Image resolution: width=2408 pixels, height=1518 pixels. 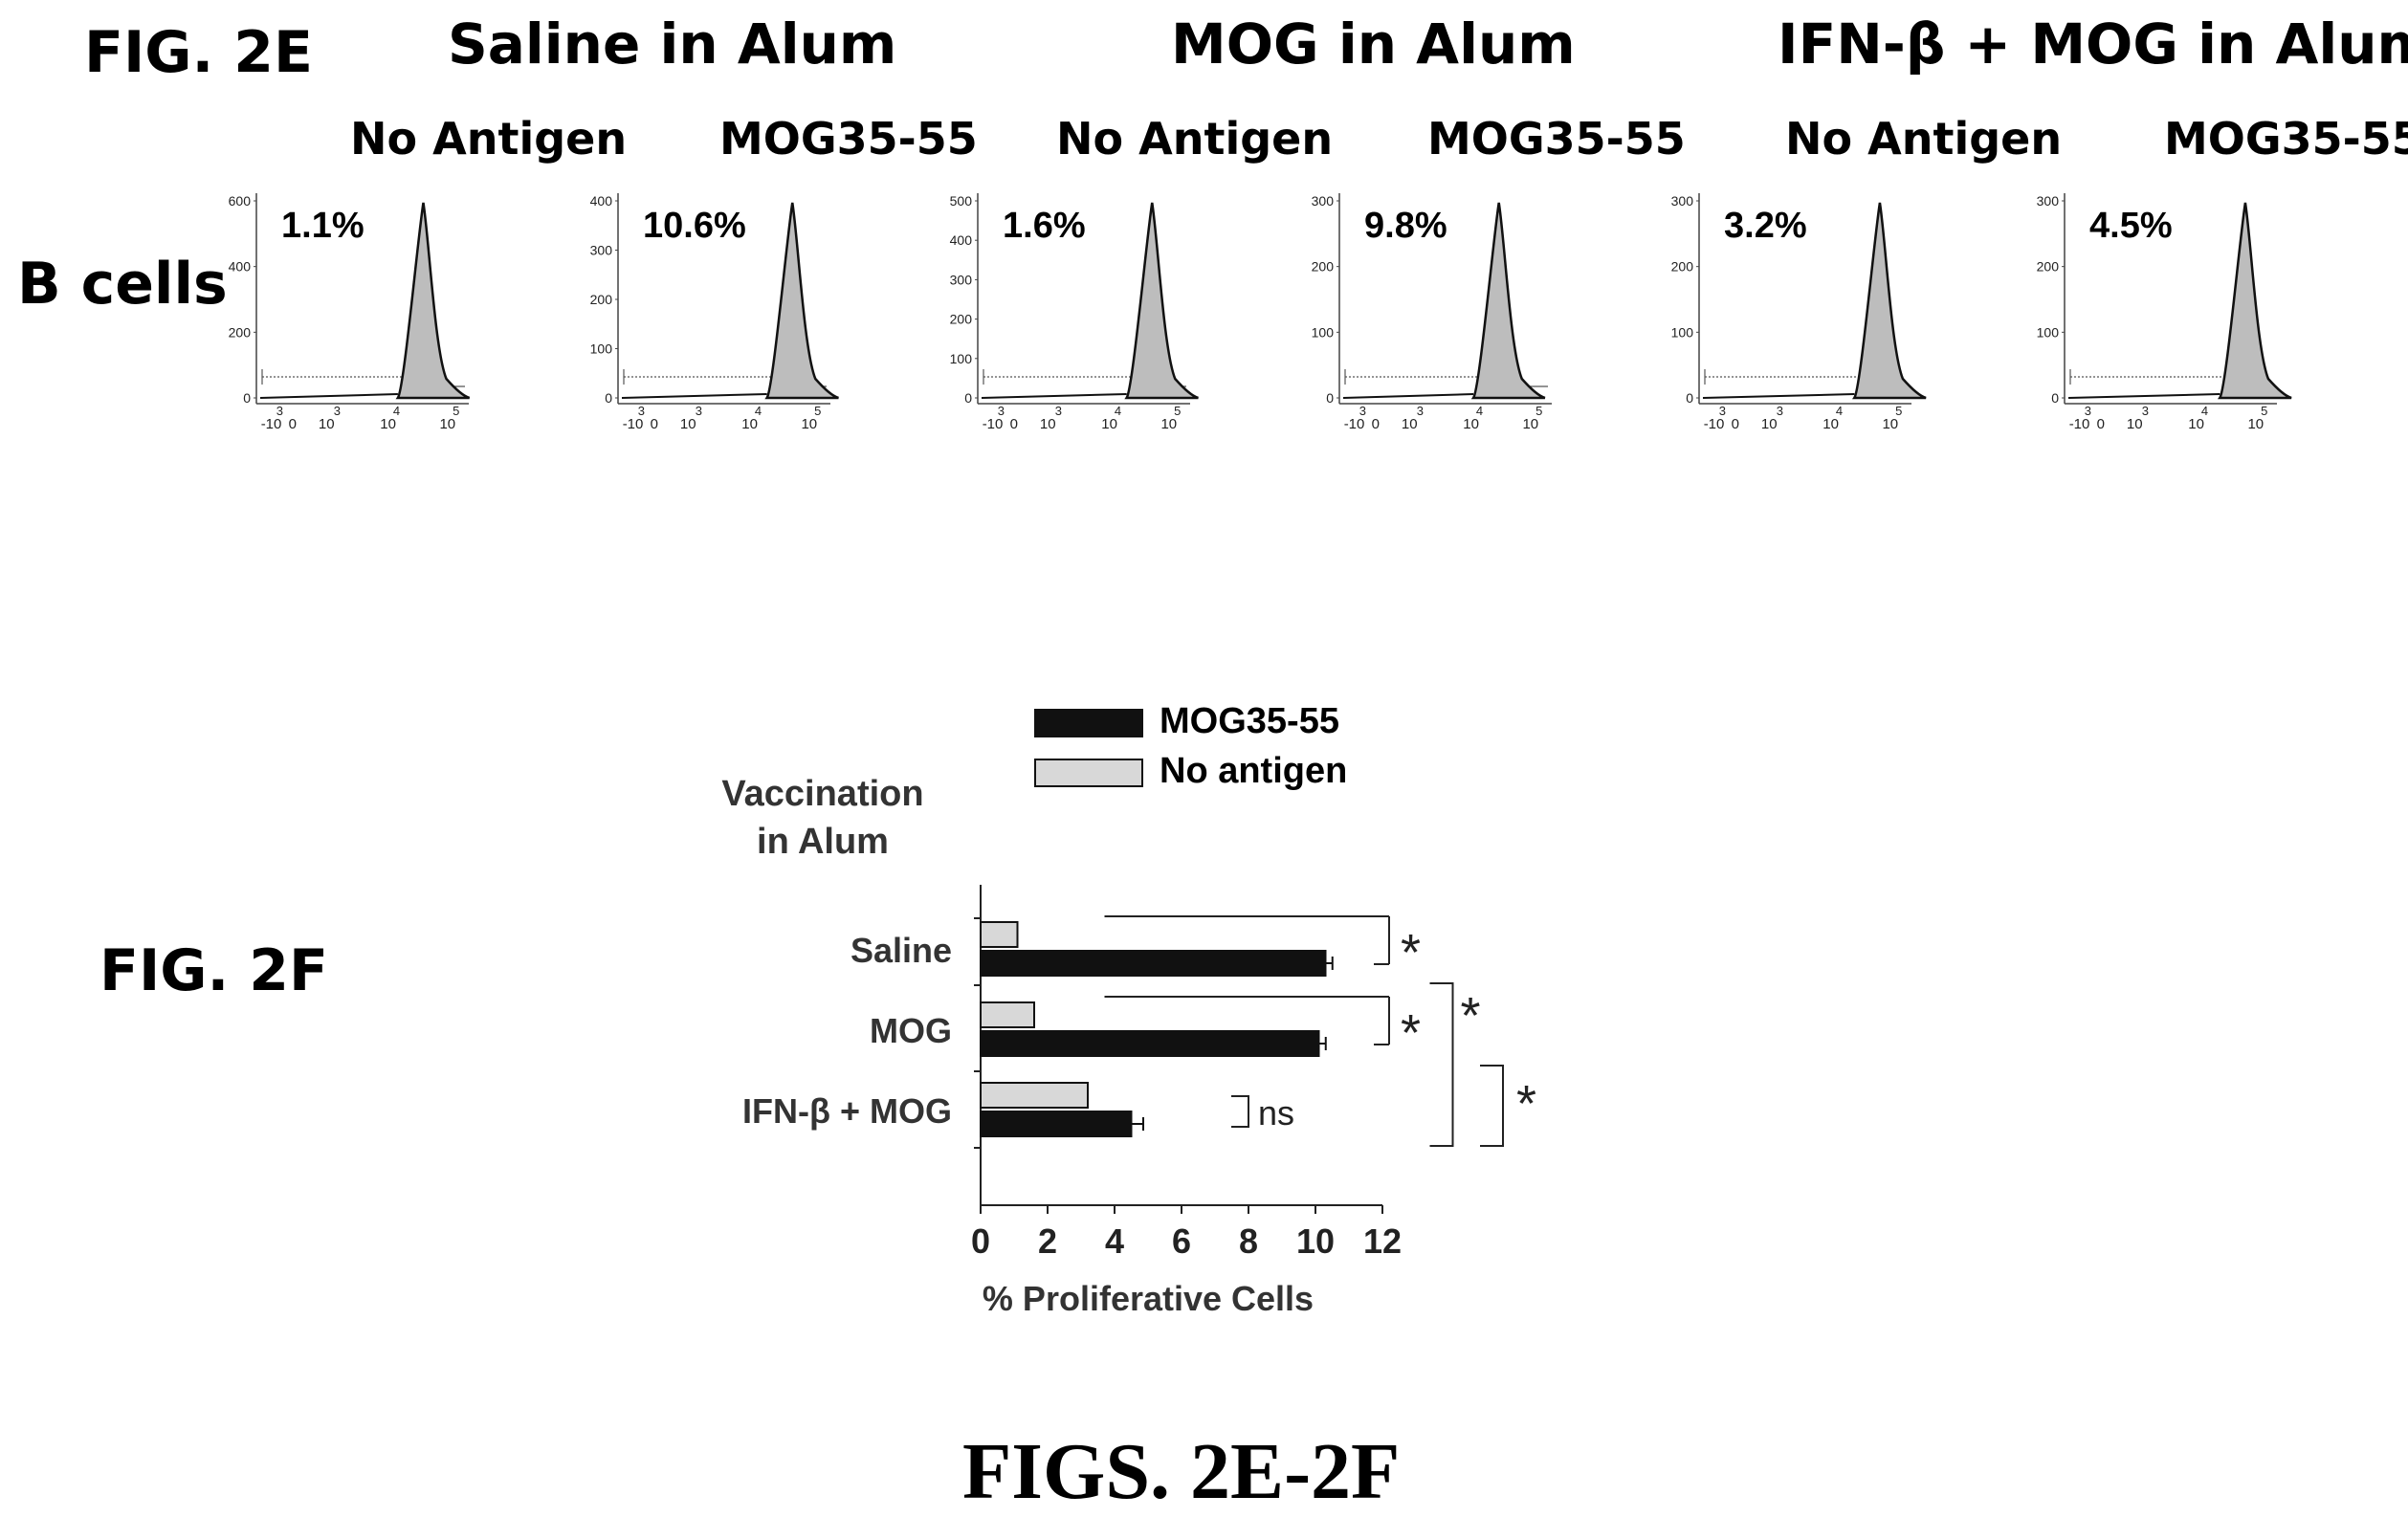 I want to click on legend-label: No antigen, so click(x=1253, y=771).